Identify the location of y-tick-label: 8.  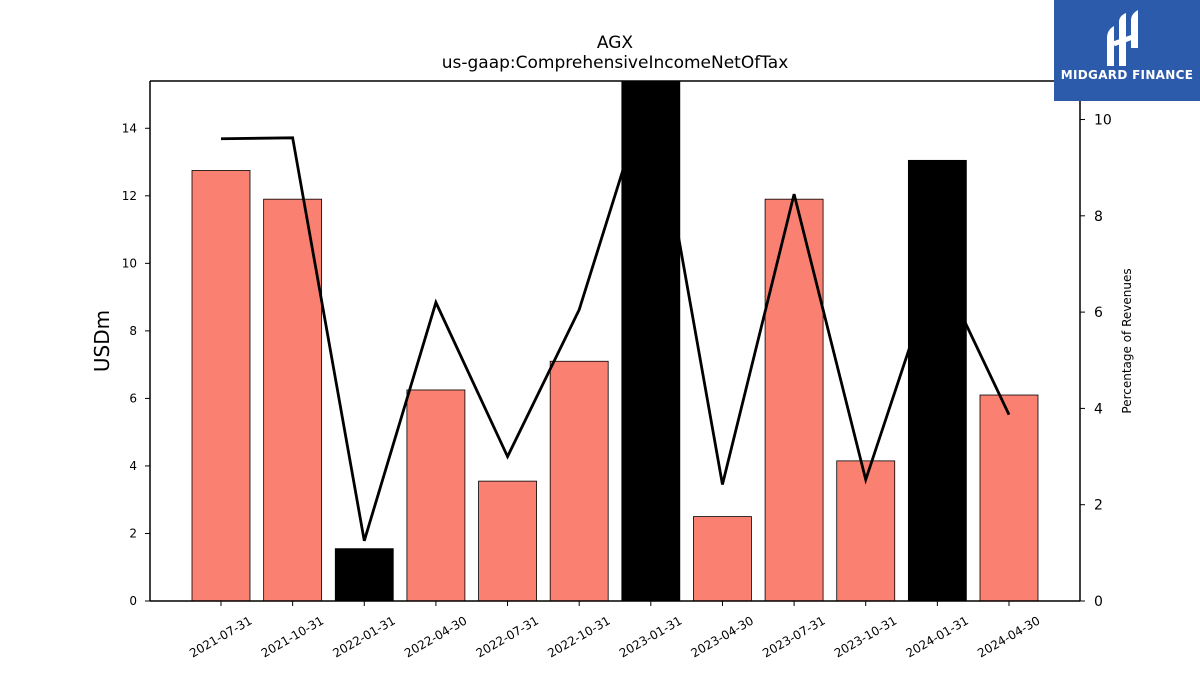
(133, 331).